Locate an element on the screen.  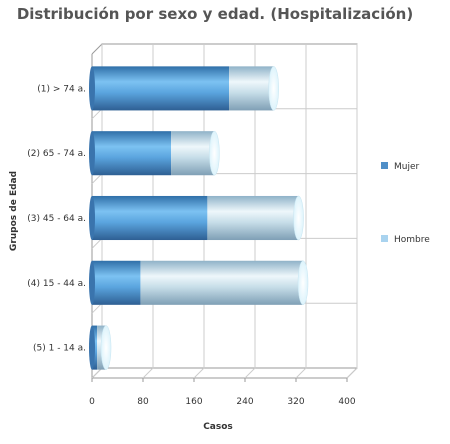
legend-swatch-hombre is located at coordinates (384, 238).